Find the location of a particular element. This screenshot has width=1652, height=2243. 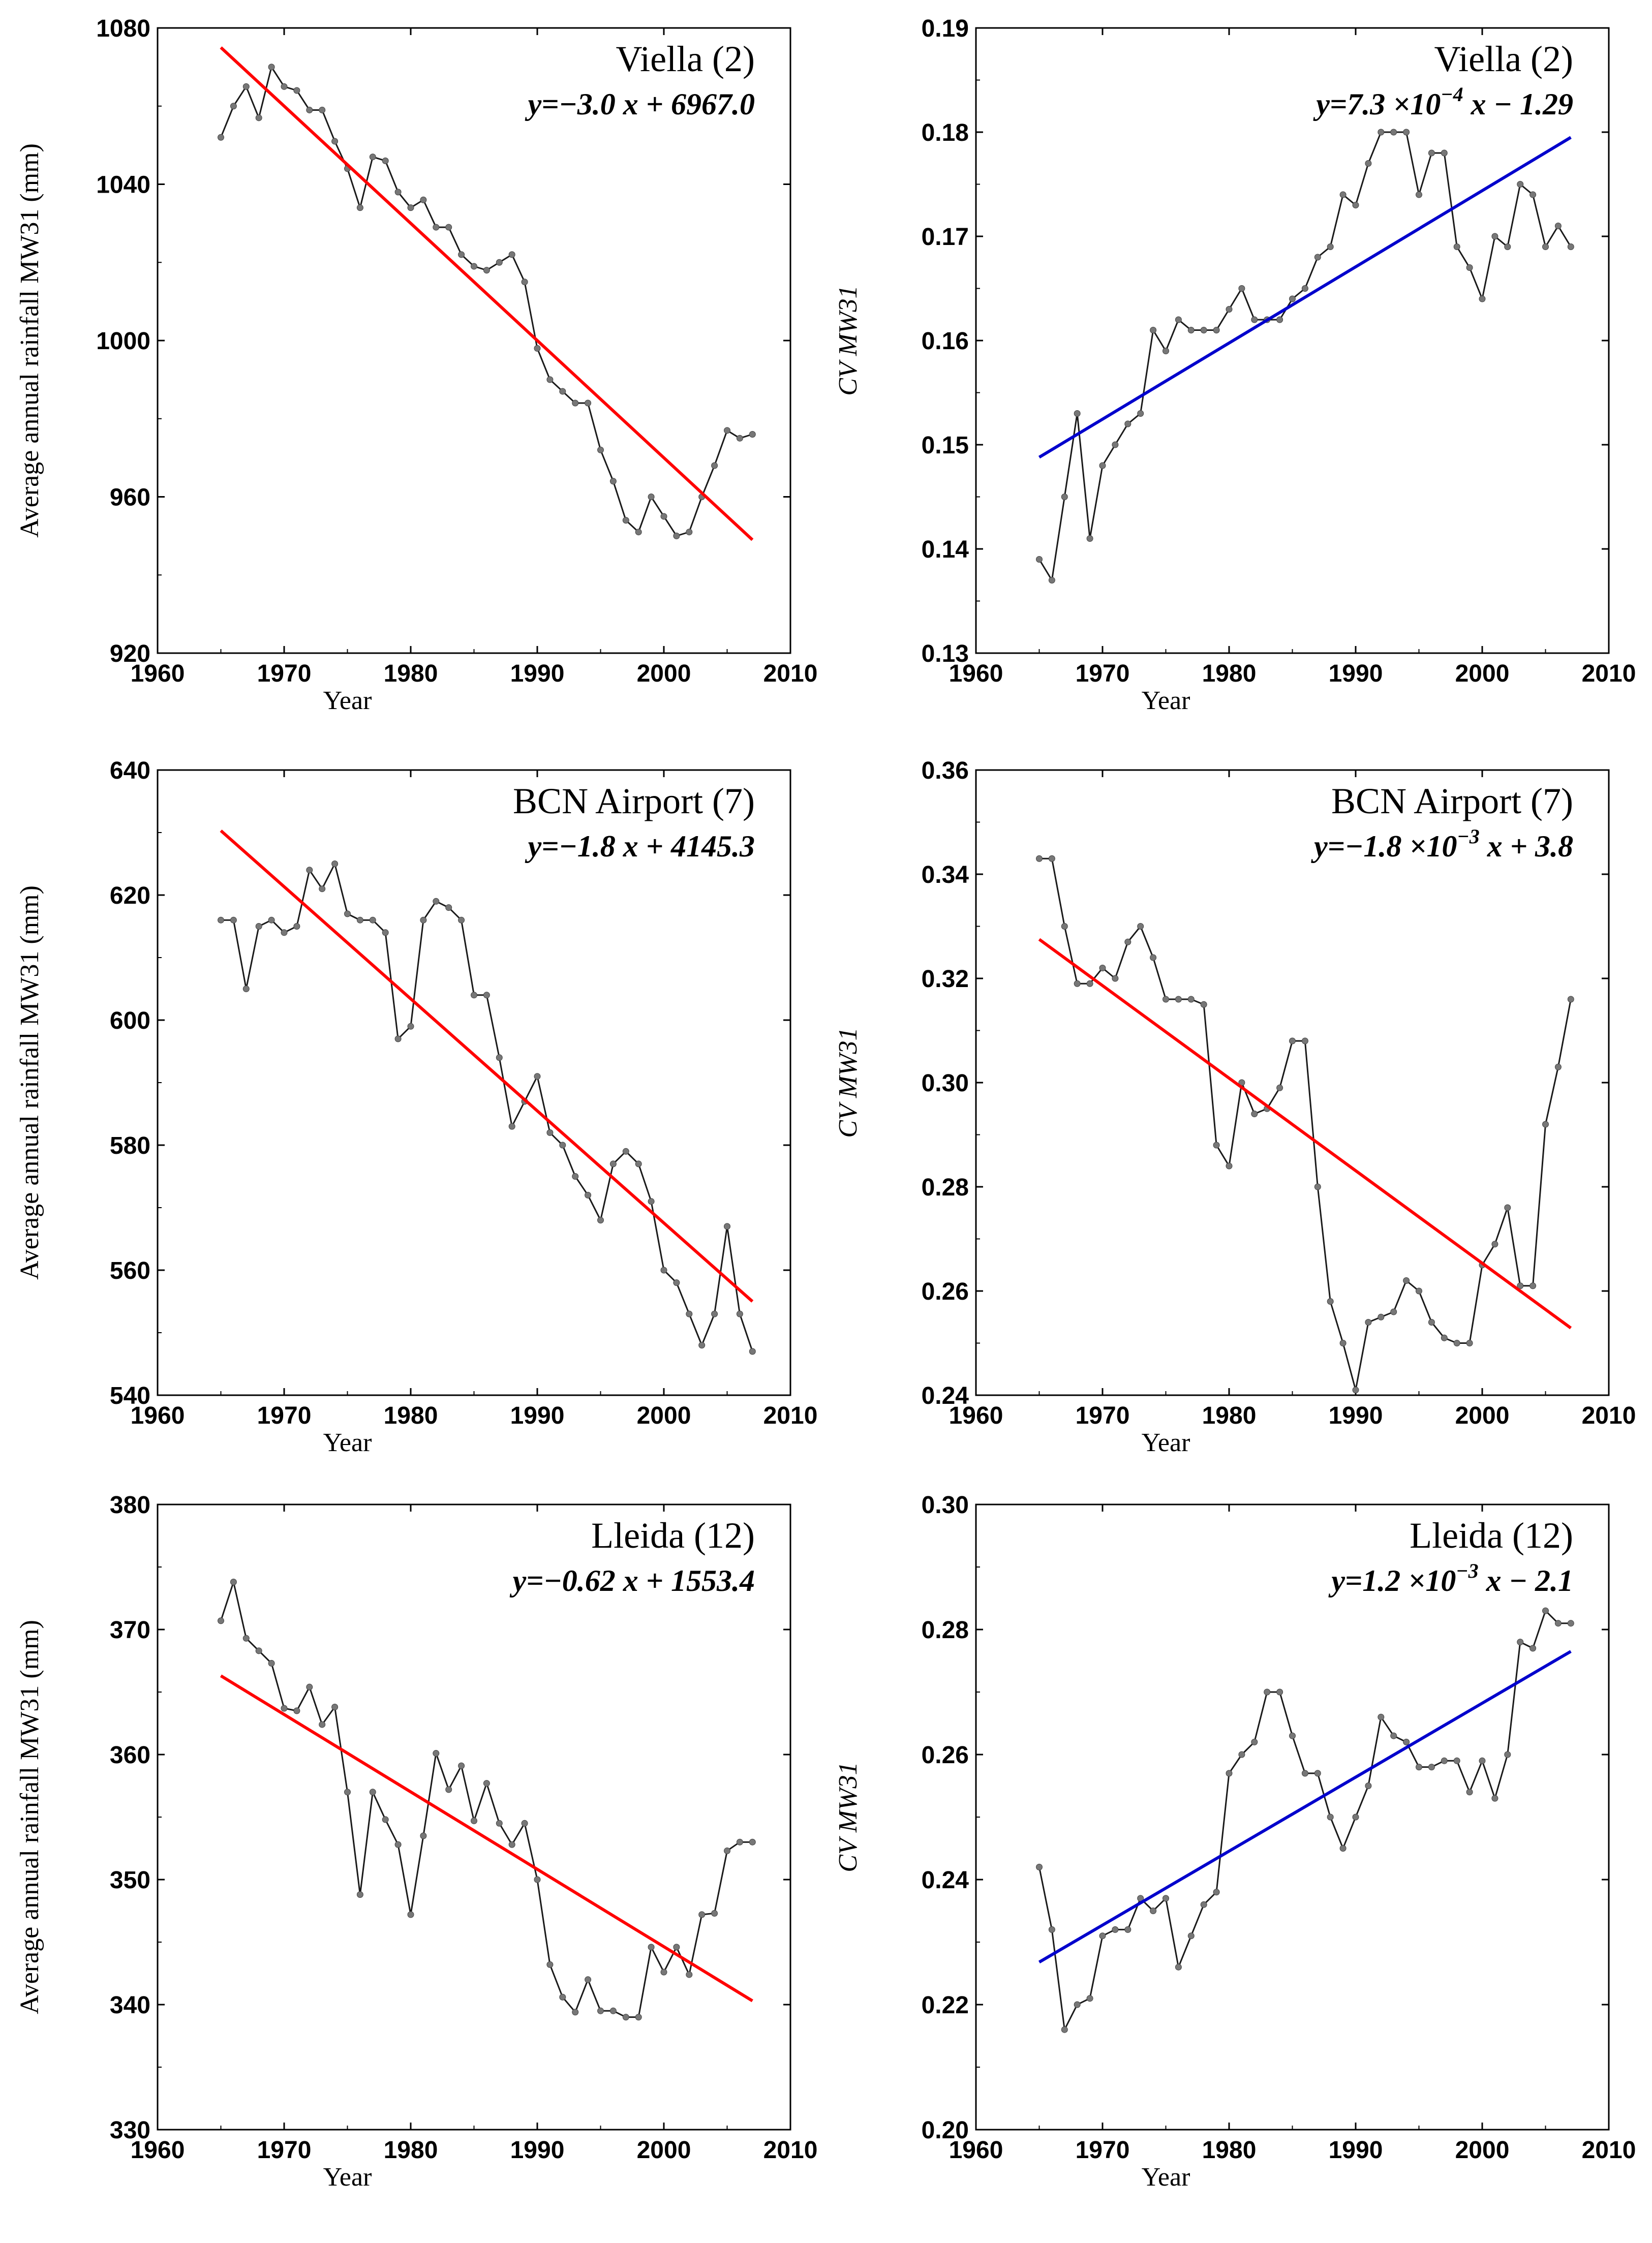

equation-tail: x − 1.29 is located at coordinates (1518, 104).